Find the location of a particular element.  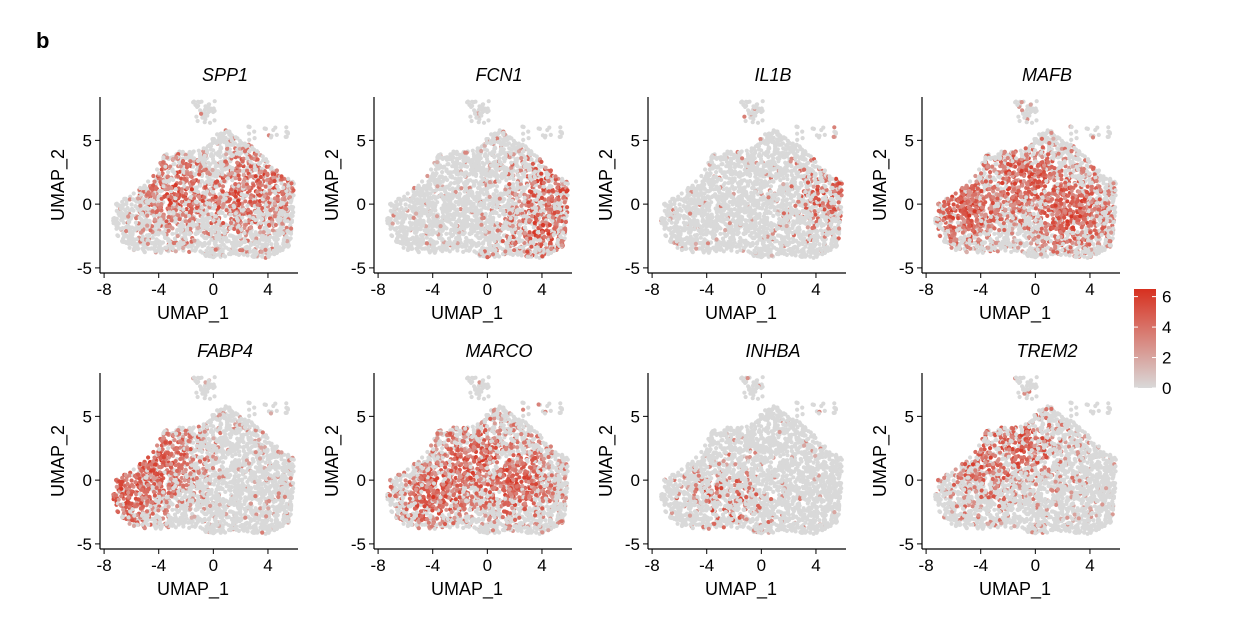

y-tick-label: -5 is located at coordinates (358, 268).